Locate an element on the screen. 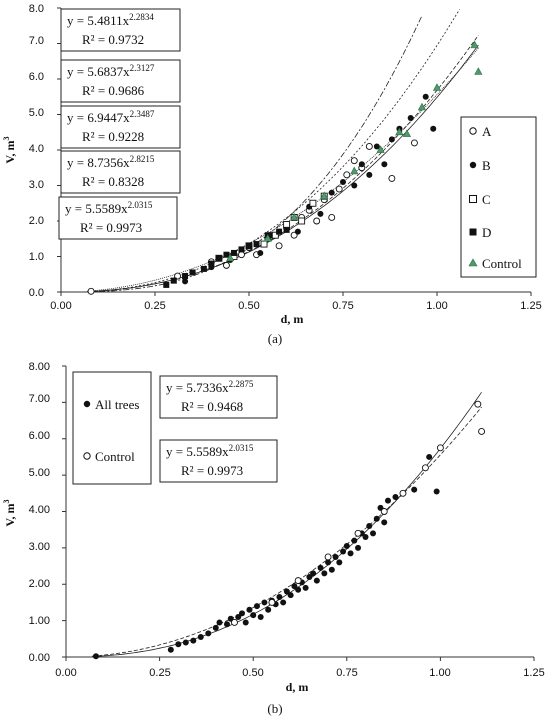 The width and height of the screenshot is (550, 722). panel-a-legend-label-control: Control is located at coordinates (502, 263).